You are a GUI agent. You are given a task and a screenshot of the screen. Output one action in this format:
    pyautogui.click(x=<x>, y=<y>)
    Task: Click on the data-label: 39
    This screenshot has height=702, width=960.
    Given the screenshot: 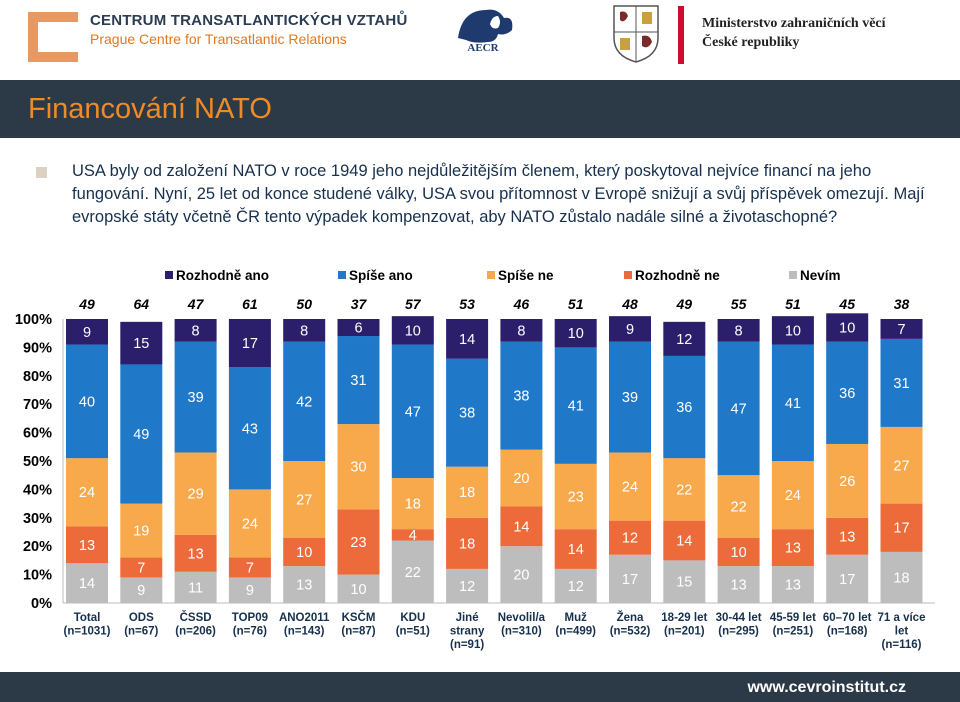 What is the action you would take?
    pyautogui.click(x=196, y=398)
    